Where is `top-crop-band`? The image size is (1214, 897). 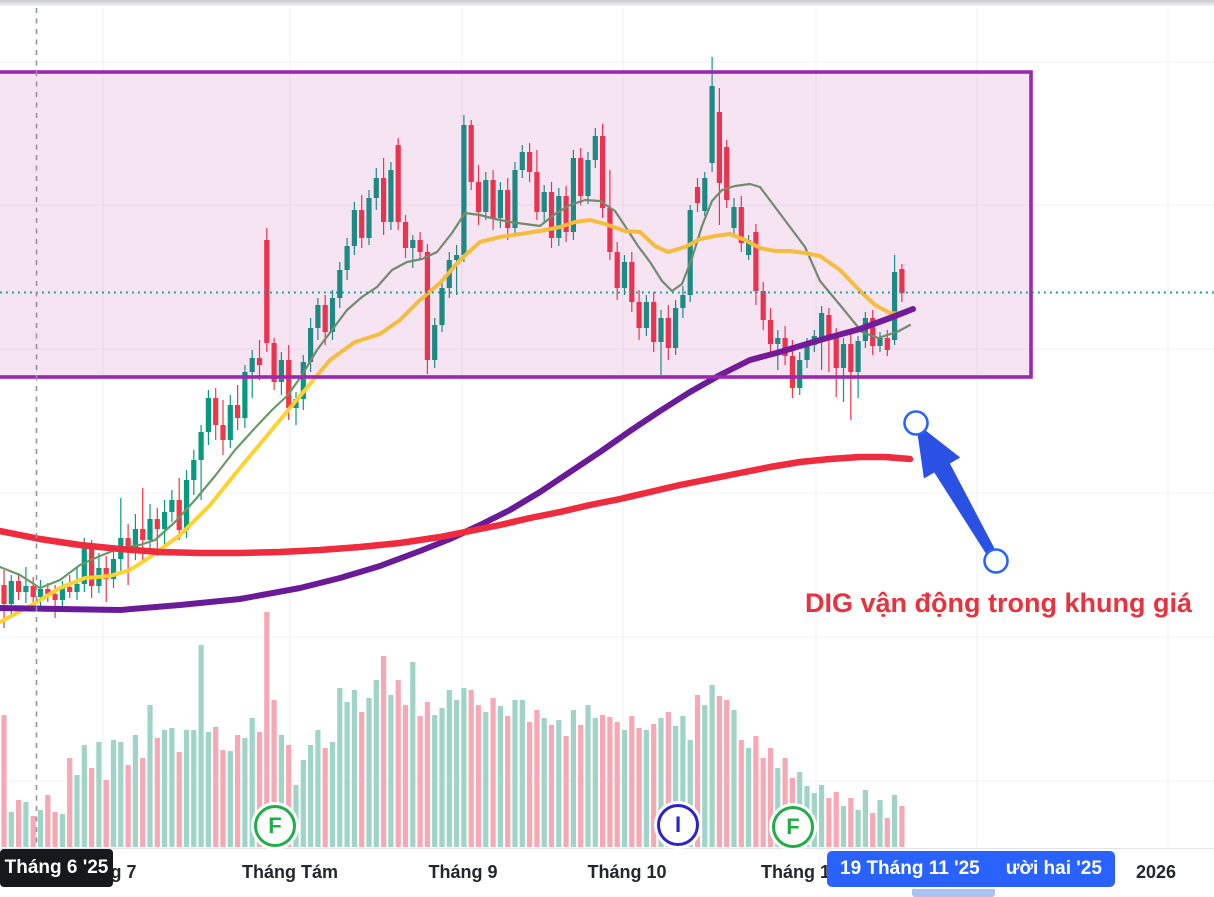 top-crop-band is located at coordinates (607, 3).